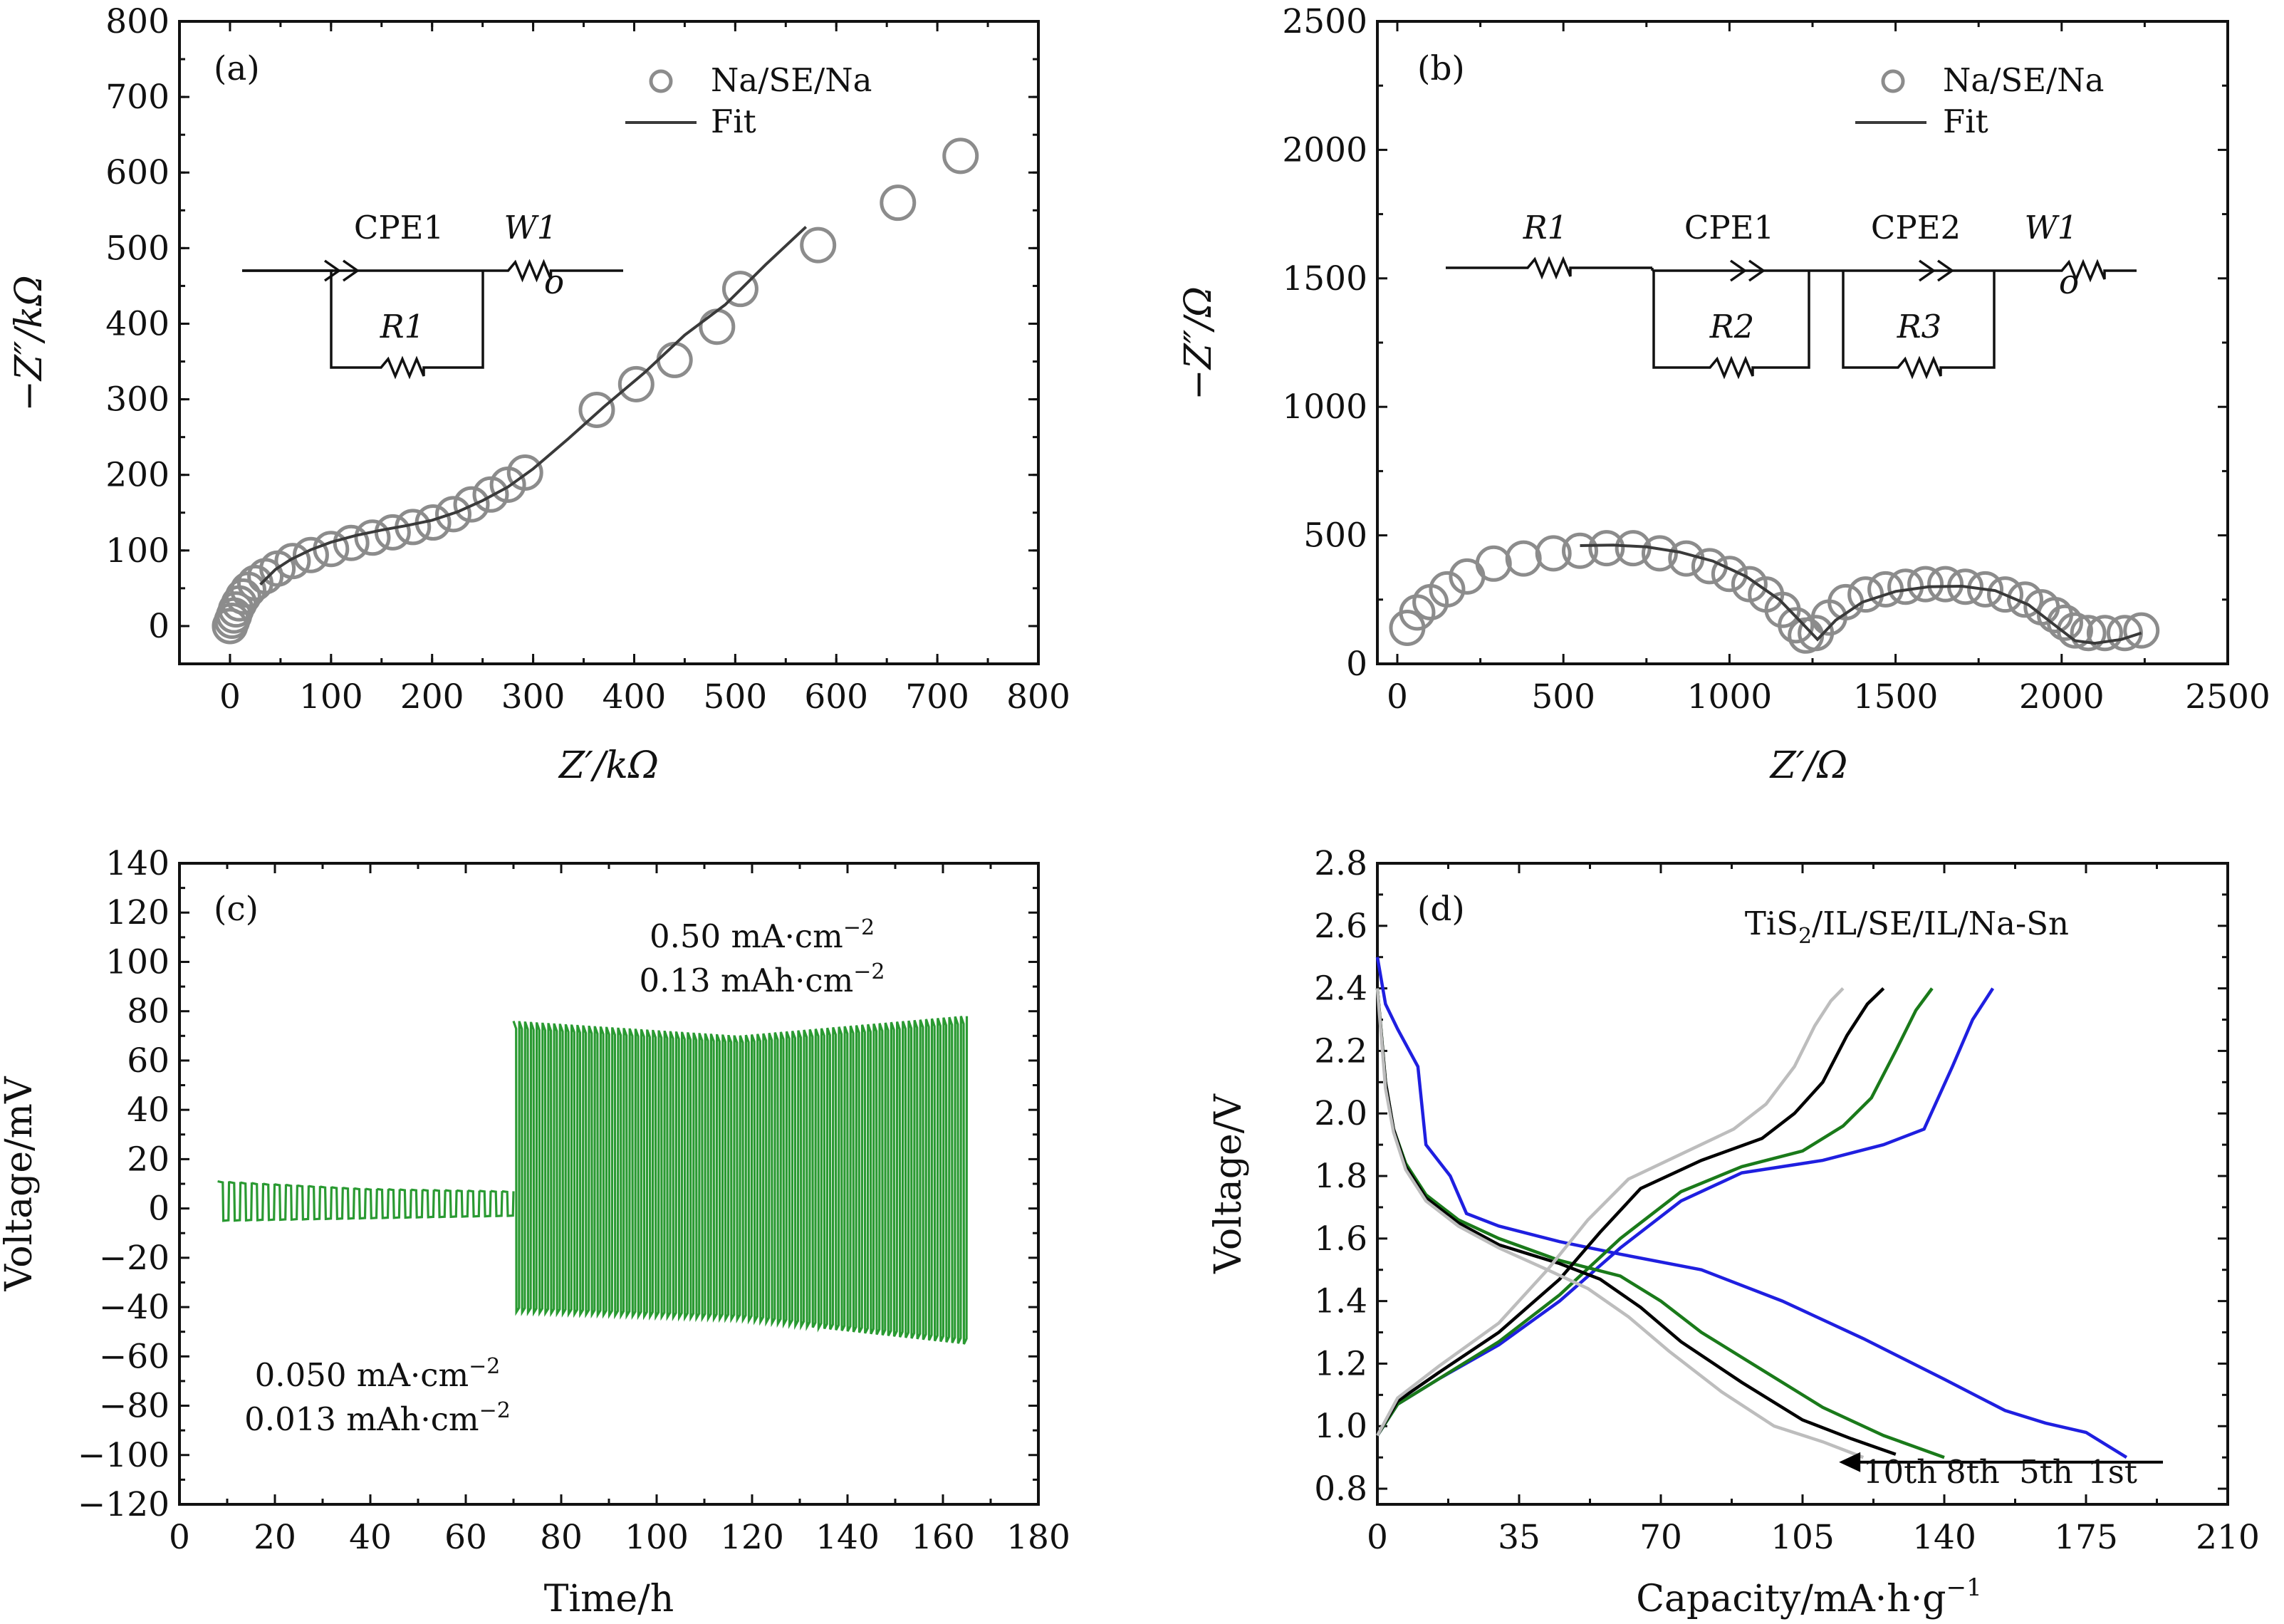  Describe the element at coordinates (554, 282) in the screenshot. I see `circuit-subscript: o` at that location.